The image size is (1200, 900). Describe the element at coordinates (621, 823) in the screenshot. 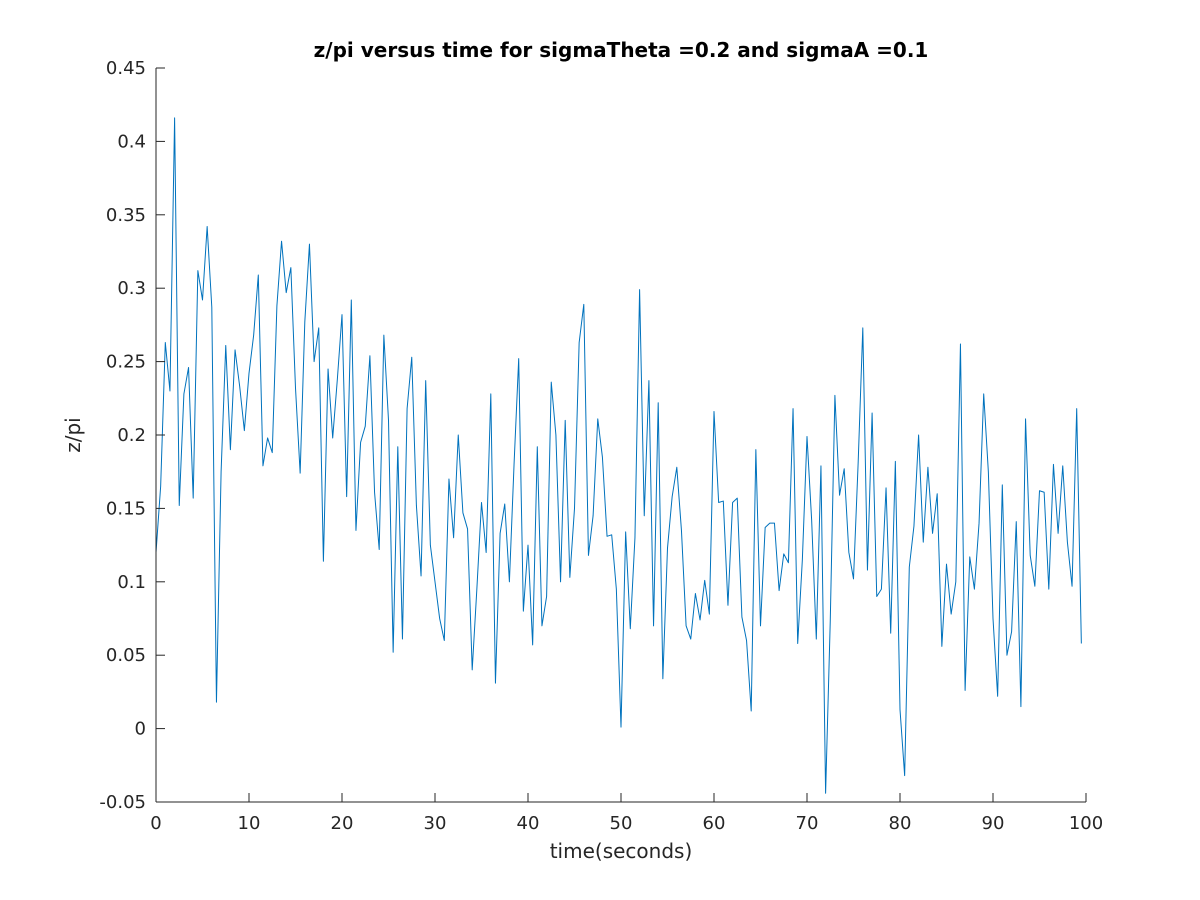

I see `x-tick-label: 50` at that location.